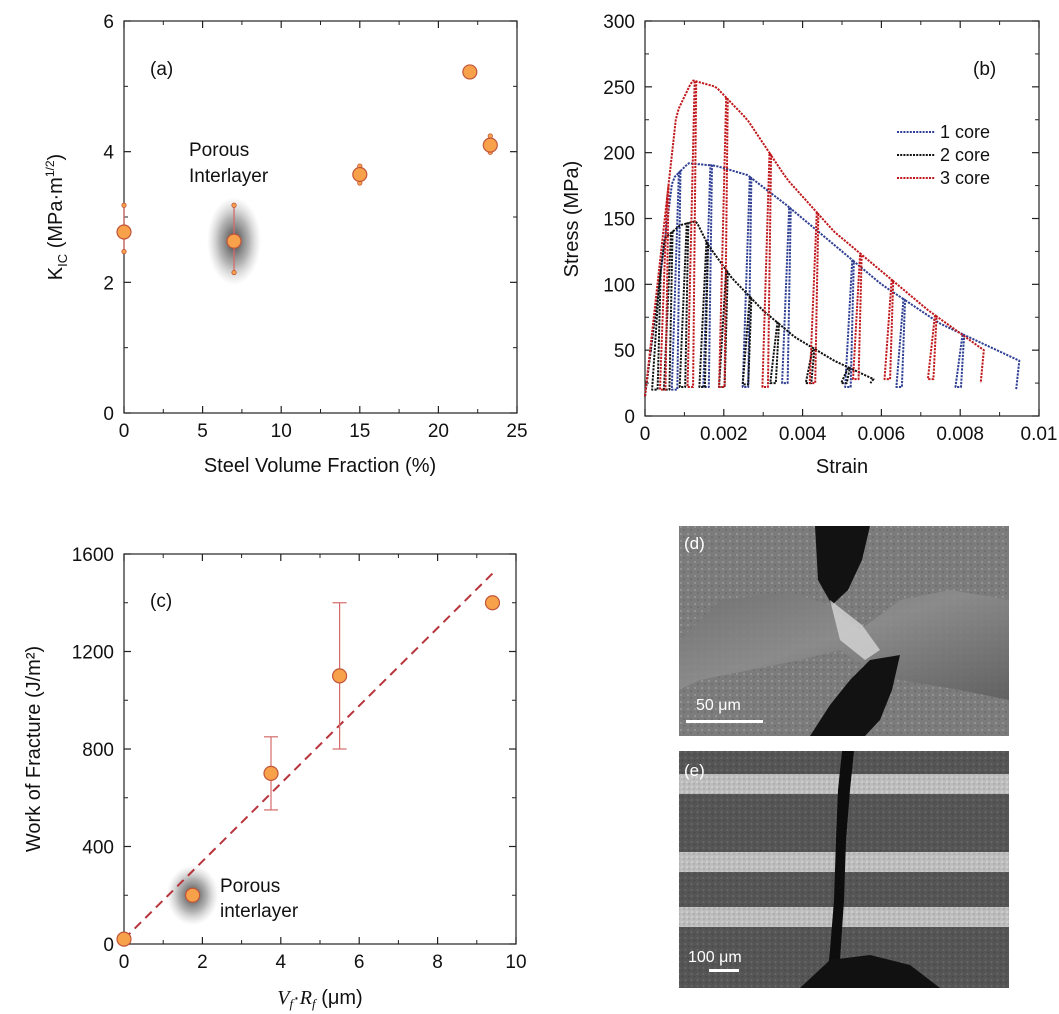 The image size is (1059, 1014). I want to click on x-tick-label: 20, so click(438, 431).